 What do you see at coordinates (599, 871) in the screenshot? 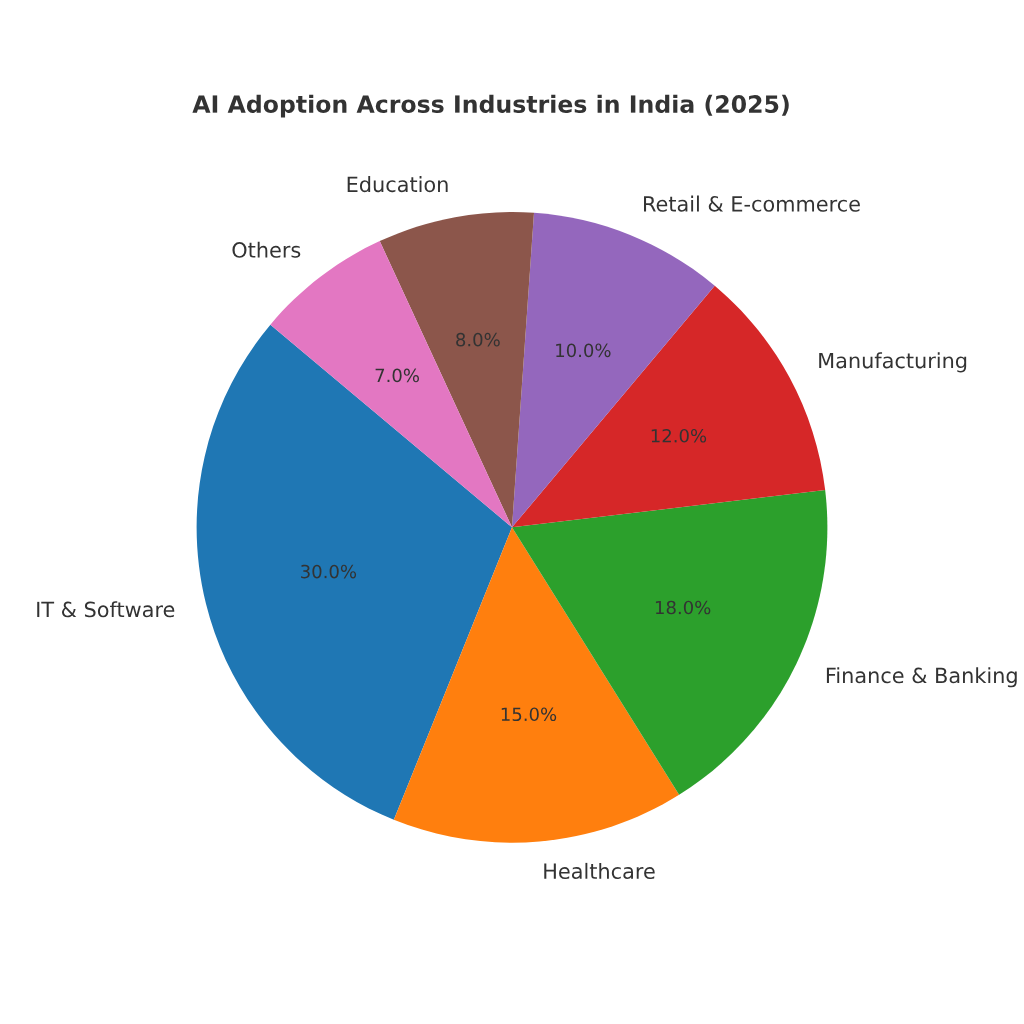
I see `slice-label: Healthcare` at bounding box center [599, 871].